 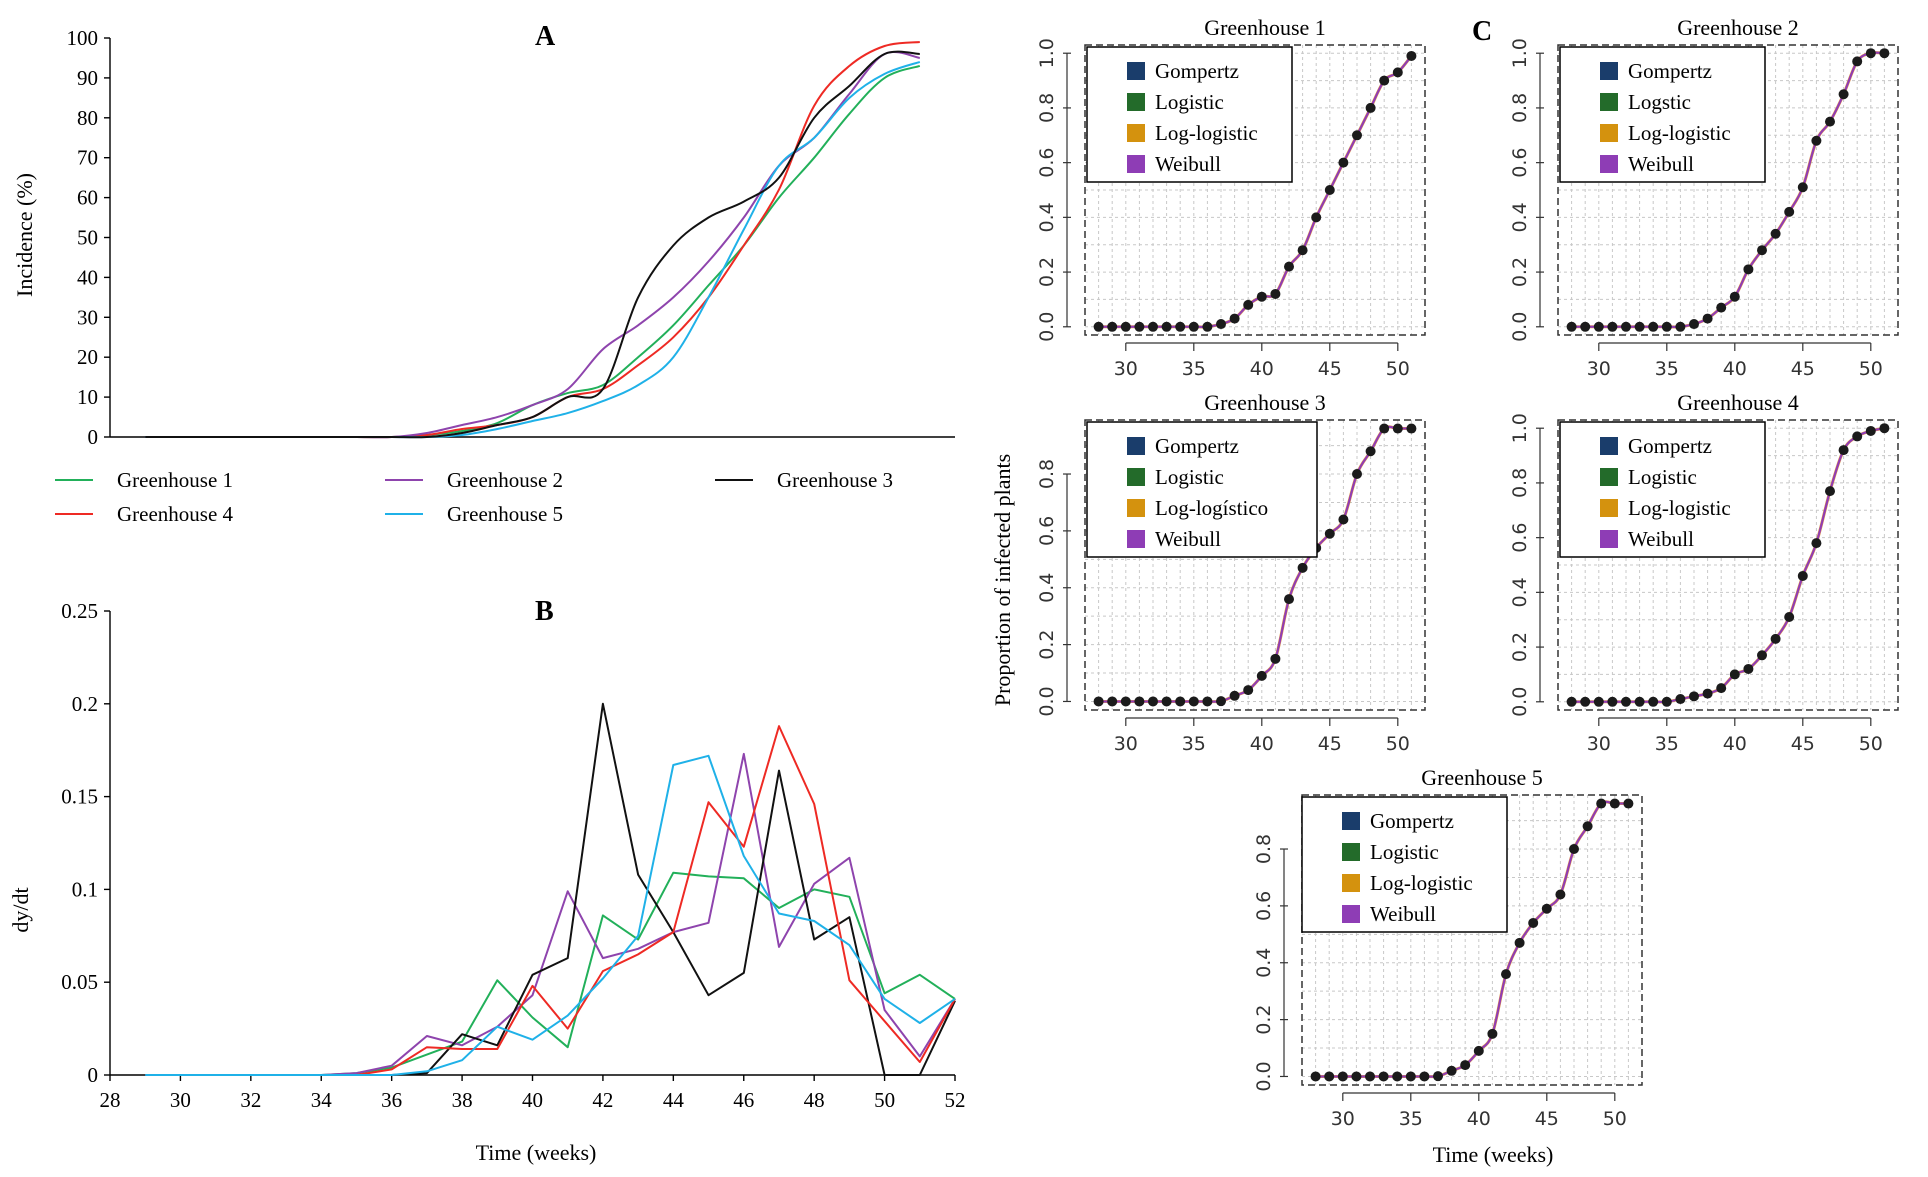 What do you see at coordinates (1265, 402) in the screenshot?
I see `chart-c-subplot-title: Greenhouse 3` at bounding box center [1265, 402].